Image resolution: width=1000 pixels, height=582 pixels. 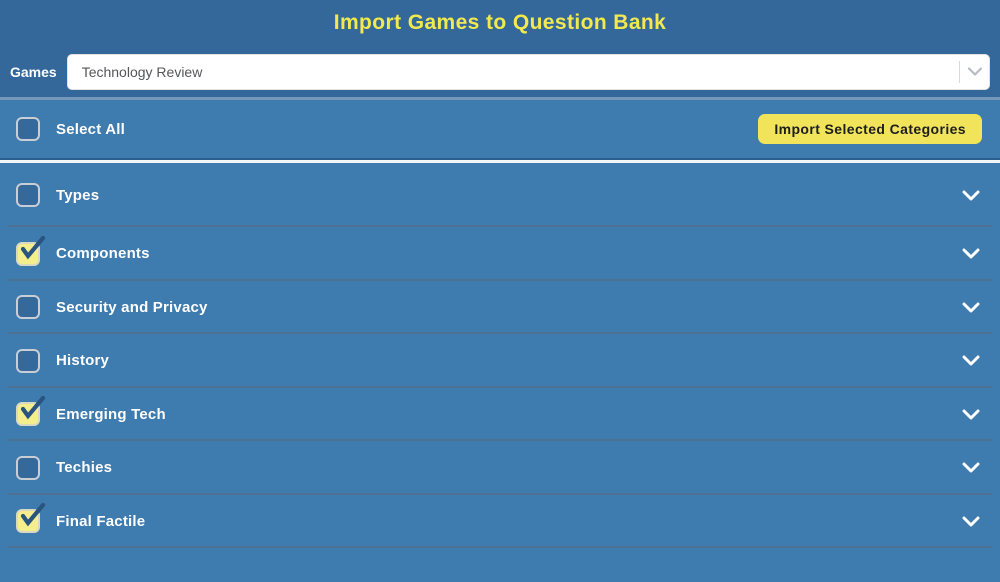 What do you see at coordinates (489, 518) in the screenshot?
I see `category-row-left: Final Factile` at bounding box center [489, 518].